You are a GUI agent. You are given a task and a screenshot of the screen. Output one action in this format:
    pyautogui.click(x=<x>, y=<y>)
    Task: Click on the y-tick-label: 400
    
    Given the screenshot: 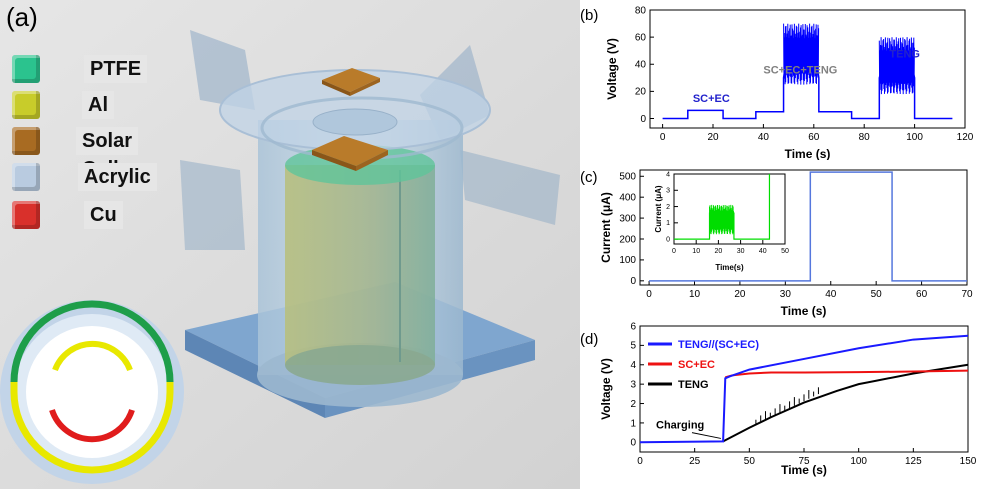 What is the action you would take?
    pyautogui.click(x=627, y=198)
    